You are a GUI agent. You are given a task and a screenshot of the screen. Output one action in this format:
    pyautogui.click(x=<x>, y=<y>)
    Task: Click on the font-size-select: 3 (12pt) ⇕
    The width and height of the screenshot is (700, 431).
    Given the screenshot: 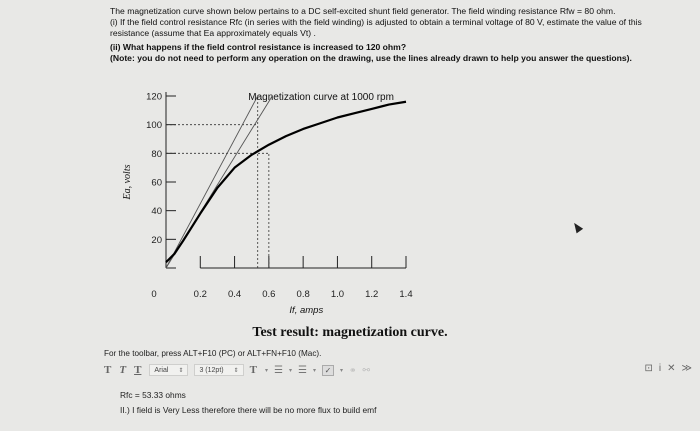 What is the action you would take?
    pyautogui.click(x=219, y=370)
    